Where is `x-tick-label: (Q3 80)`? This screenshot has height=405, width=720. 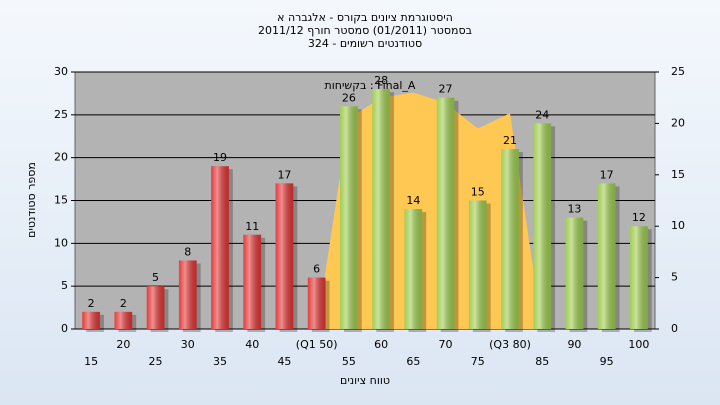 x-tick-label: (Q3 80) is located at coordinates (510, 344).